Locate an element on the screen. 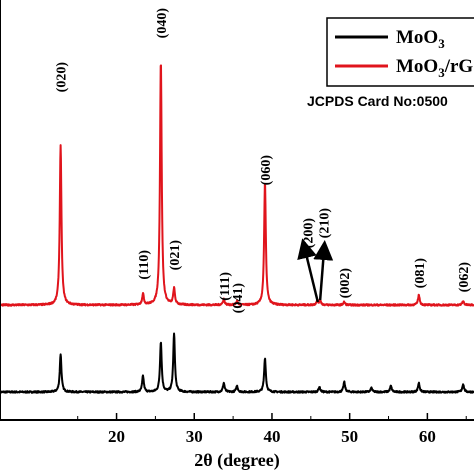 This screenshot has height=474, width=474. peak-label: (110) is located at coordinates (144, 265).